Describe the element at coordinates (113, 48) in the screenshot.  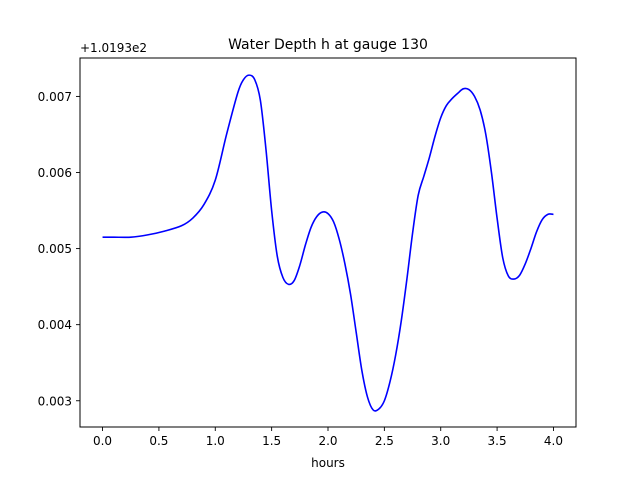
I see `y-offset-label: +1.0193e2` at that location.